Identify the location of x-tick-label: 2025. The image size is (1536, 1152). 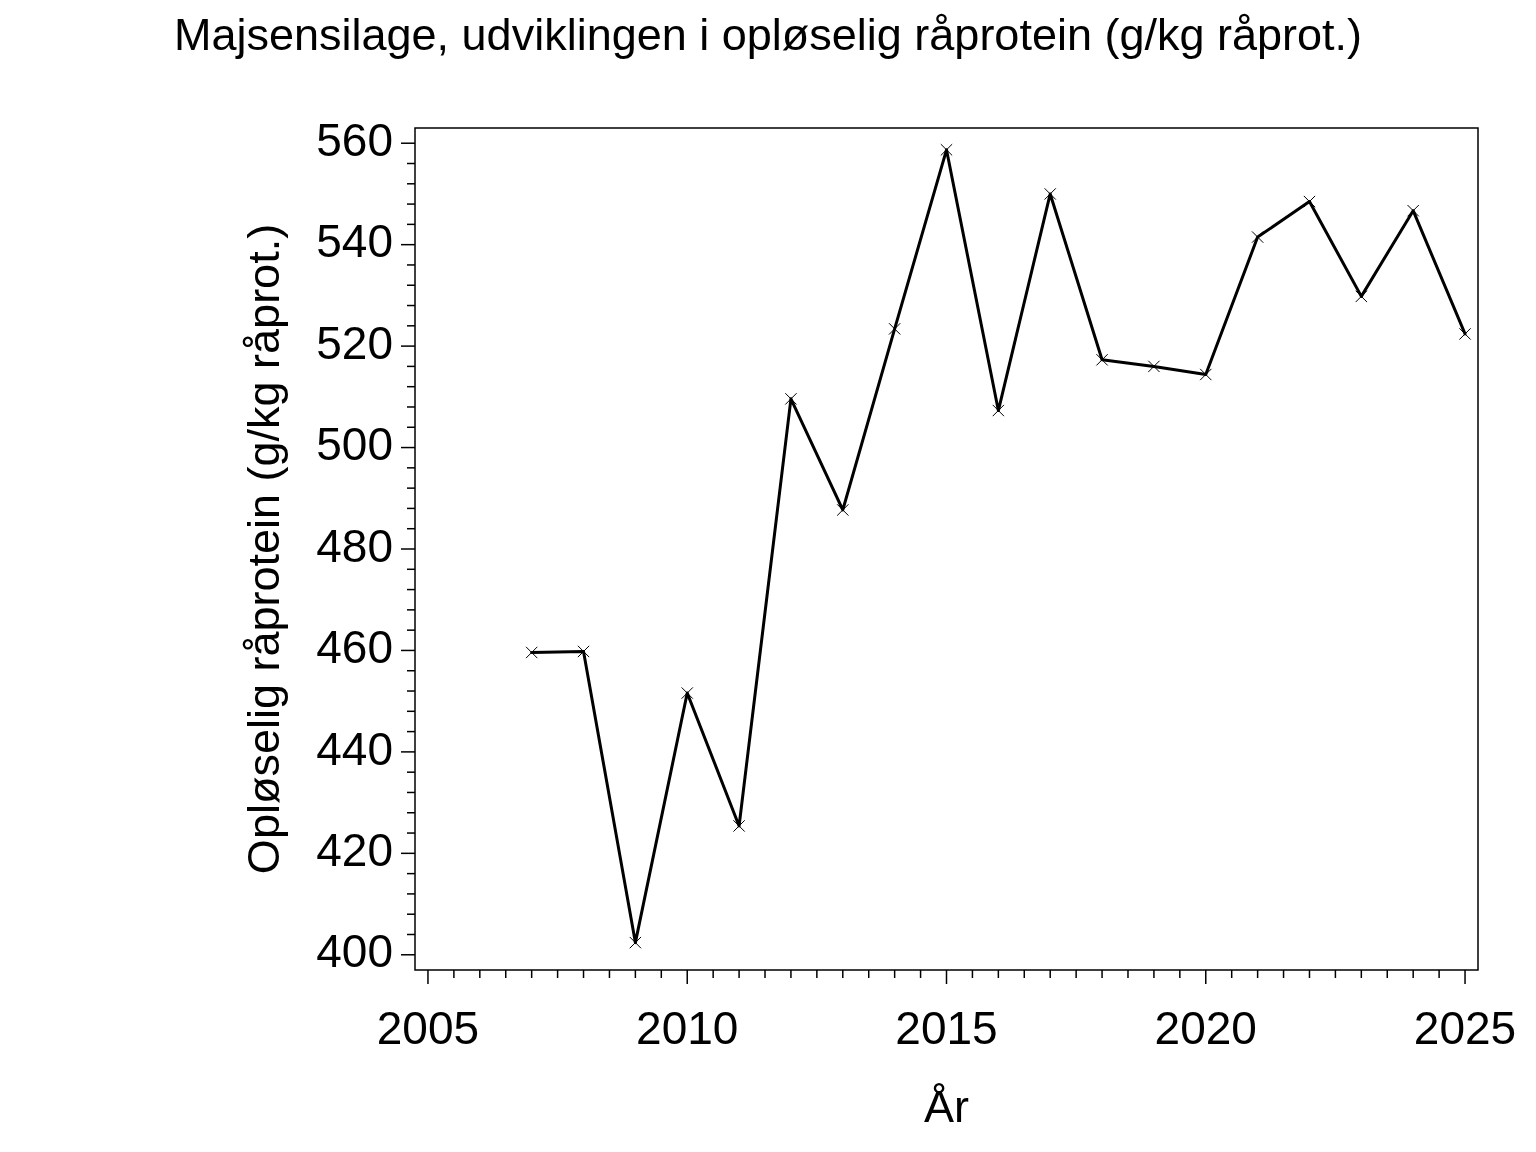
(1465, 1028).